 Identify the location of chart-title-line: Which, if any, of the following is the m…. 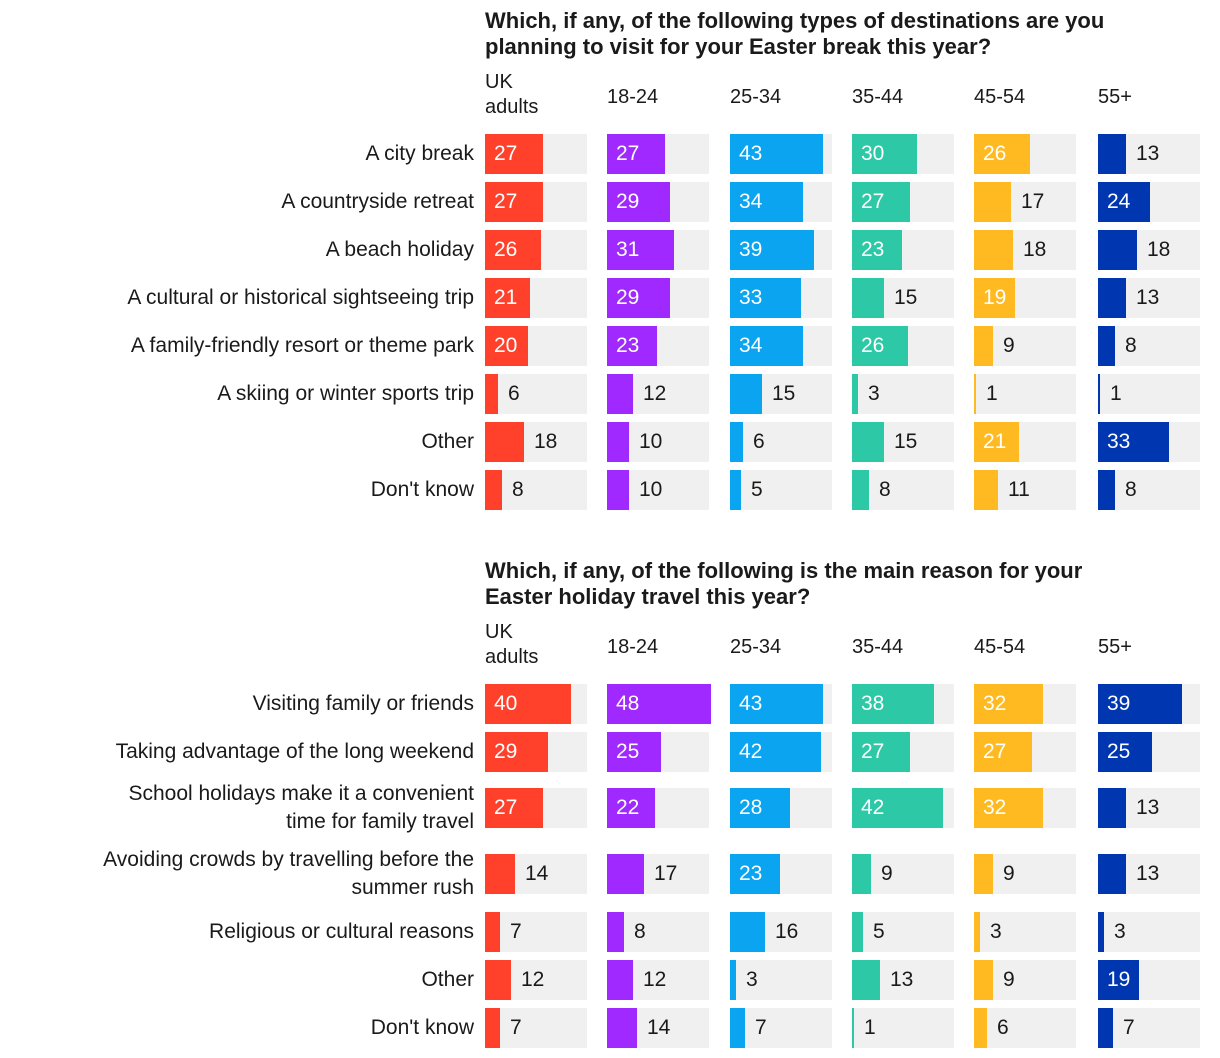
(784, 570).